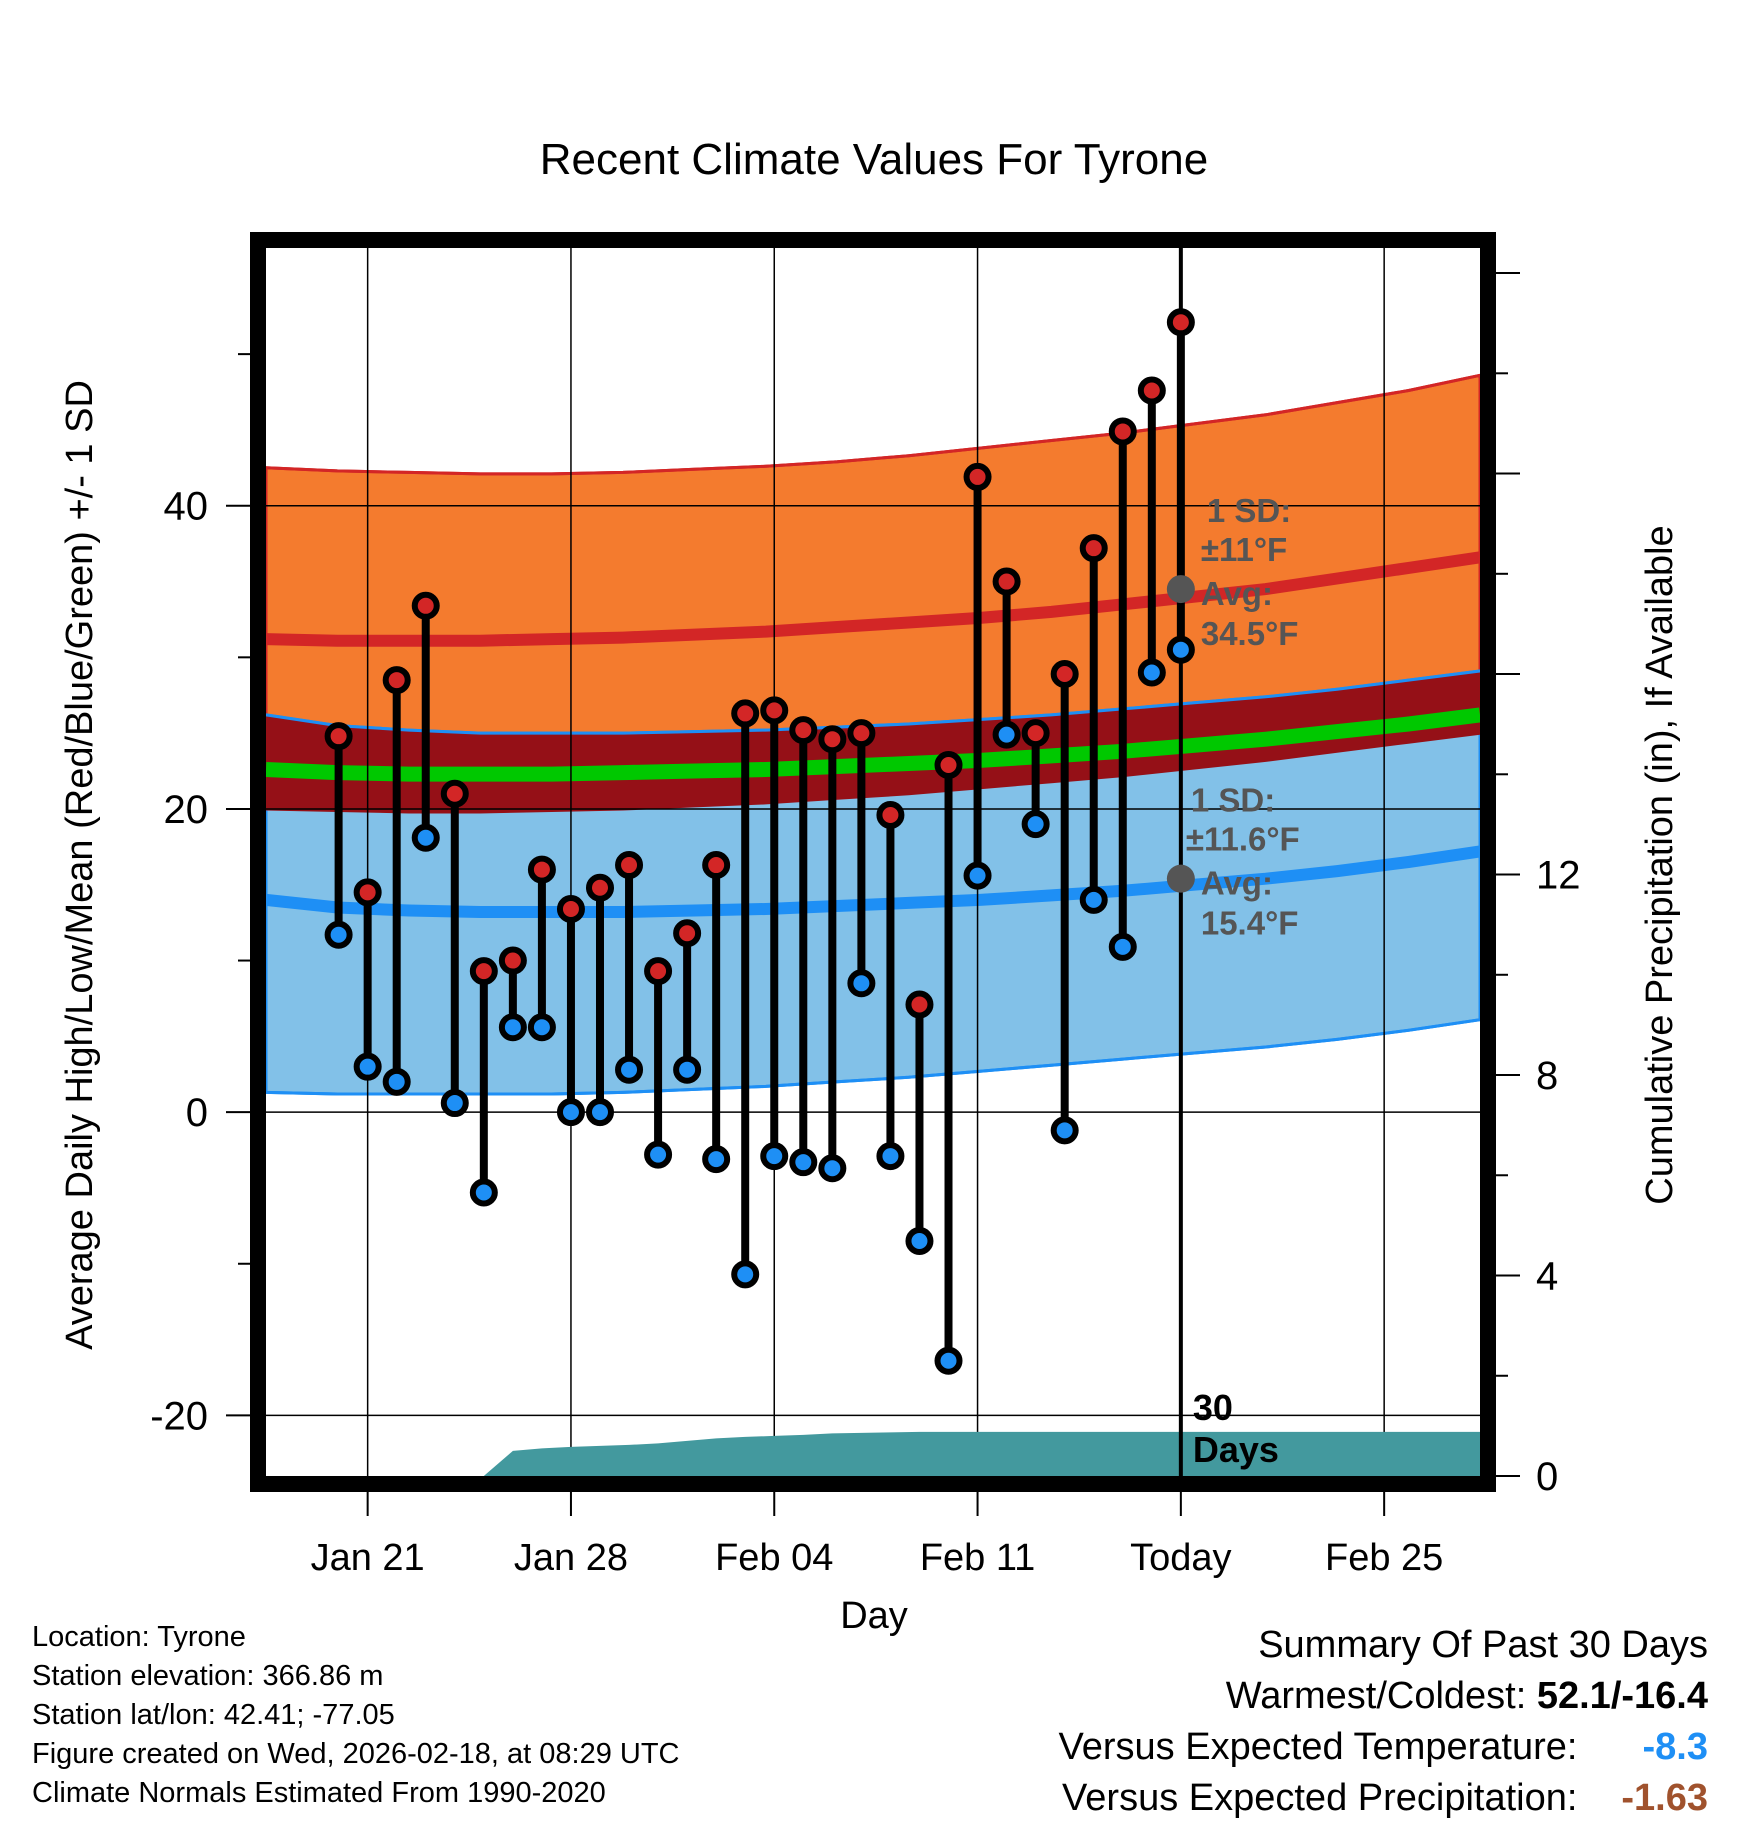  I want to click on high-avg-label: Avg:, so click(1237, 593).